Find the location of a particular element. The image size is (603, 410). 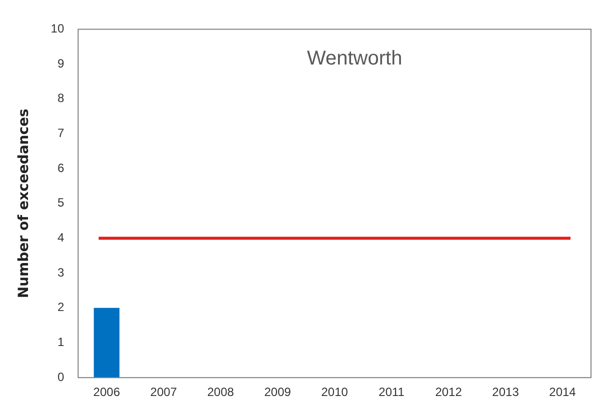

x-tick-label: 2010 is located at coordinates (334, 392).